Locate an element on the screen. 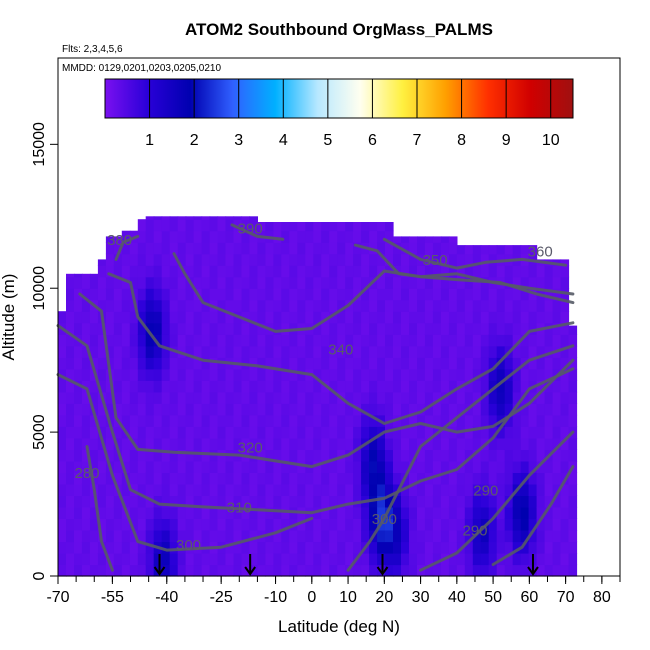 The image size is (650, 650). colorbar-tick-4: 5 is located at coordinates (327, 140).